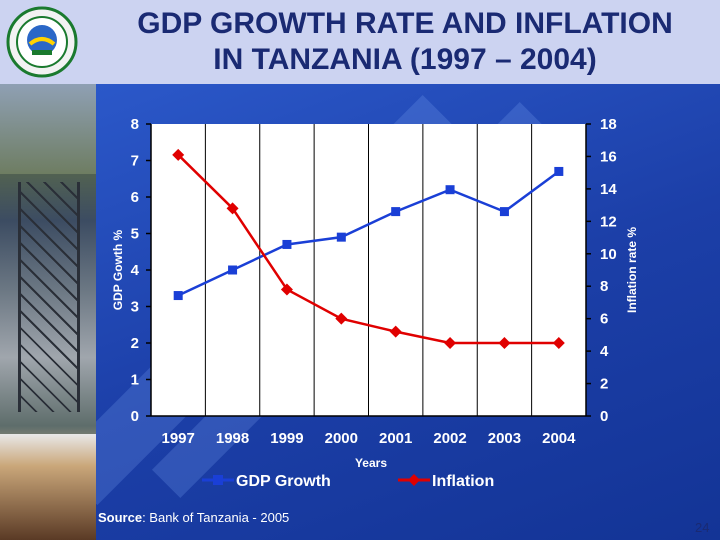 Image resolution: width=720 pixels, height=540 pixels. Describe the element at coordinates (135, 416) in the screenshot. I see `left-tick-label: 0` at that location.